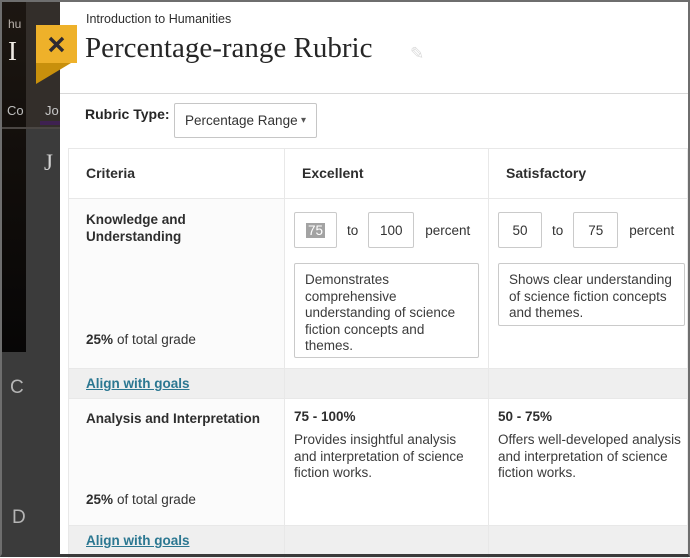  I want to click on background-text-fragment-d: D, so click(19, 517).